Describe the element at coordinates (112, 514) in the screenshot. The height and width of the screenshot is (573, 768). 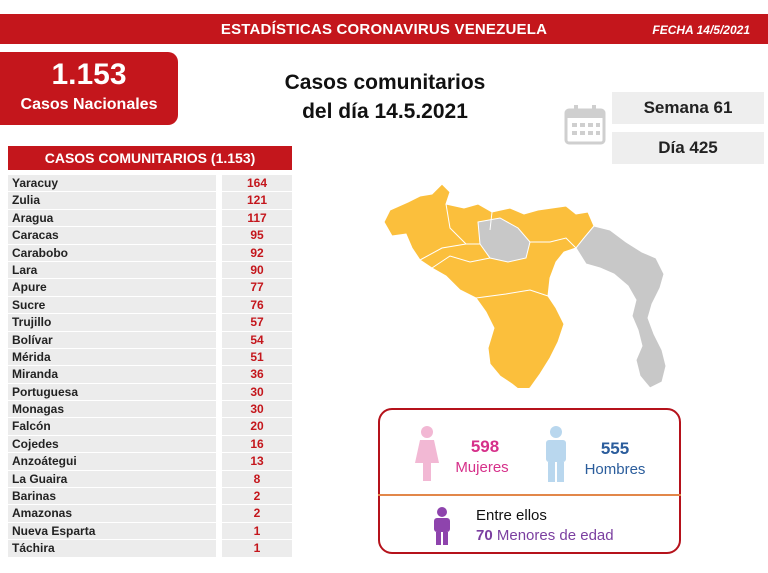
I see `state-name: Amazonas` at that location.